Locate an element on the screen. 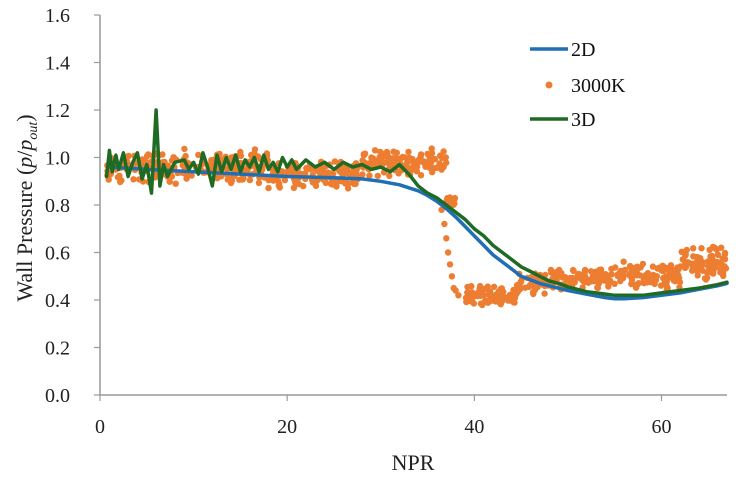 The width and height of the screenshot is (751, 482). legend-item-2d: 2D is located at coordinates (562, 50).